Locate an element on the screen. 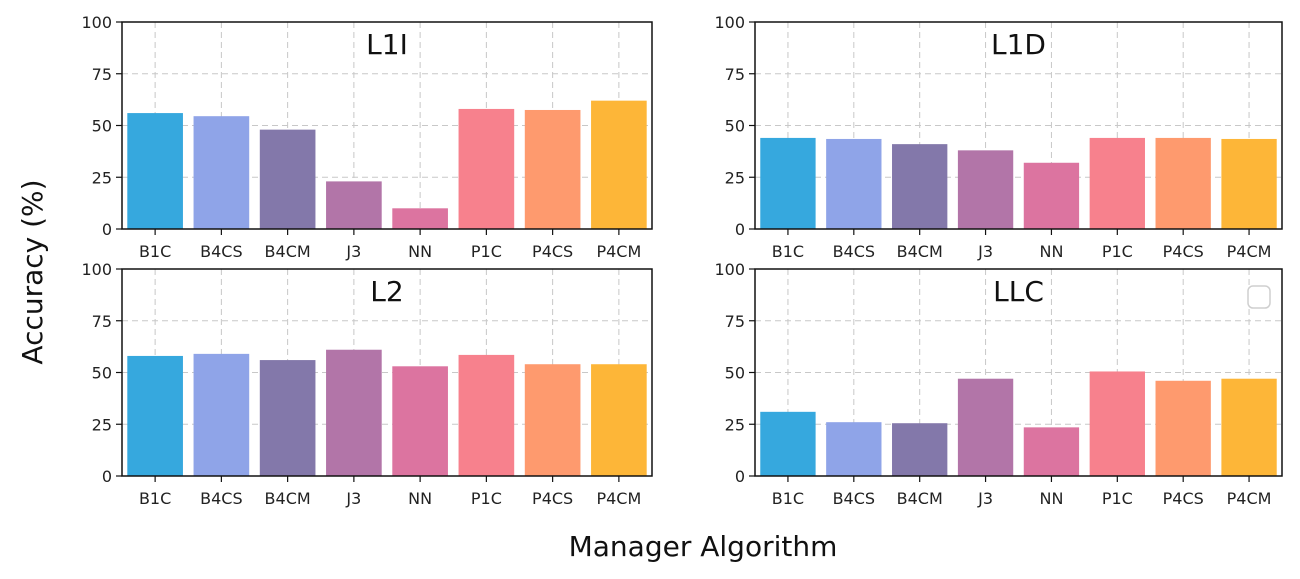 This screenshot has width=1300, height=579. x-axis-label: Manager Algorithm is located at coordinates (703, 546).